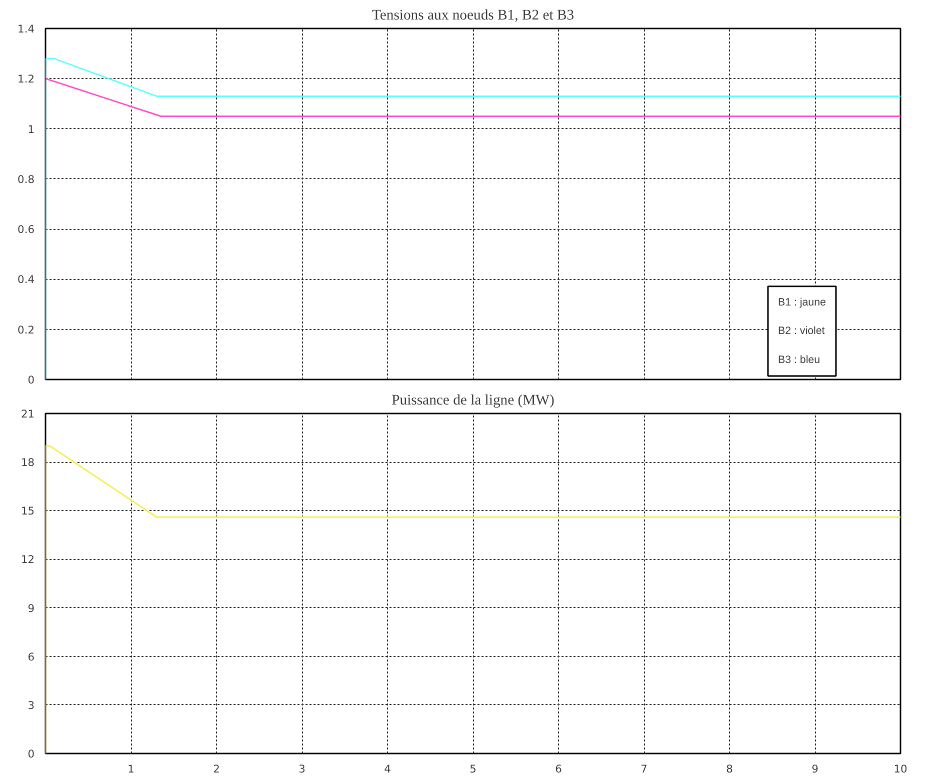 This screenshot has width=925, height=778. What do you see at coordinates (26, 29) in the screenshot?
I see `y-tick-label: 1.4` at bounding box center [26, 29].